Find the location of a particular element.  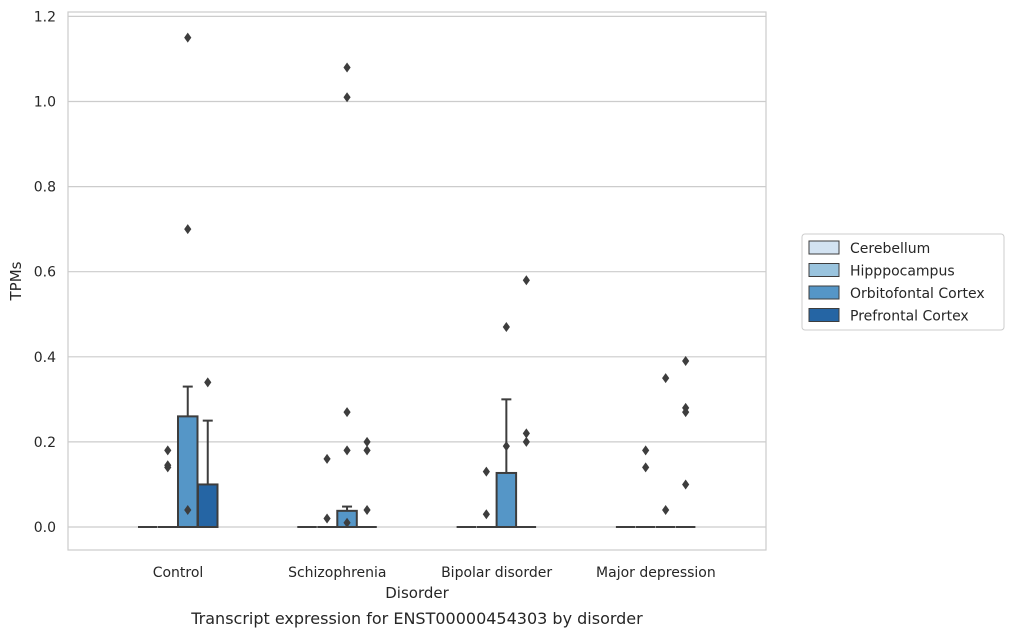

y-tick-label: 0.8 is located at coordinates (45, 188).